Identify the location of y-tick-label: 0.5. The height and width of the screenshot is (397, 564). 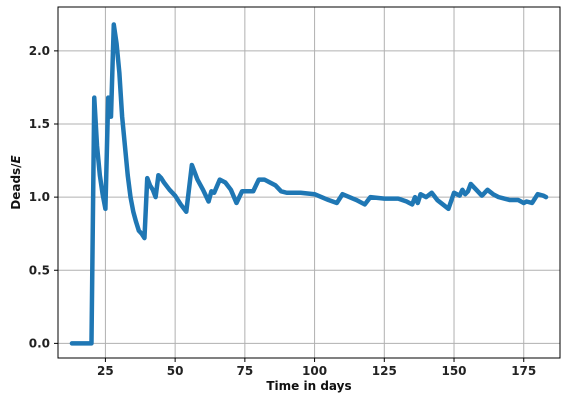
(39, 270).